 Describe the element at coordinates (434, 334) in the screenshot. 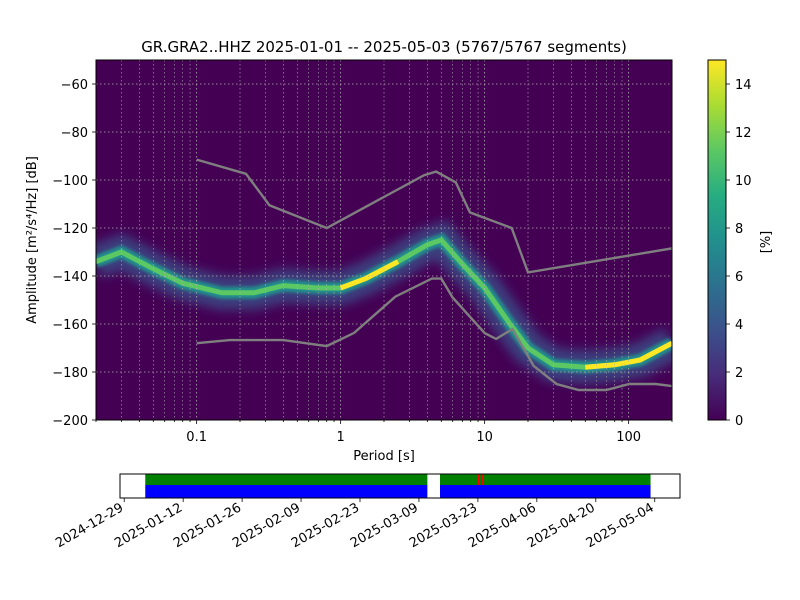

I see `nlnm-line` at that location.